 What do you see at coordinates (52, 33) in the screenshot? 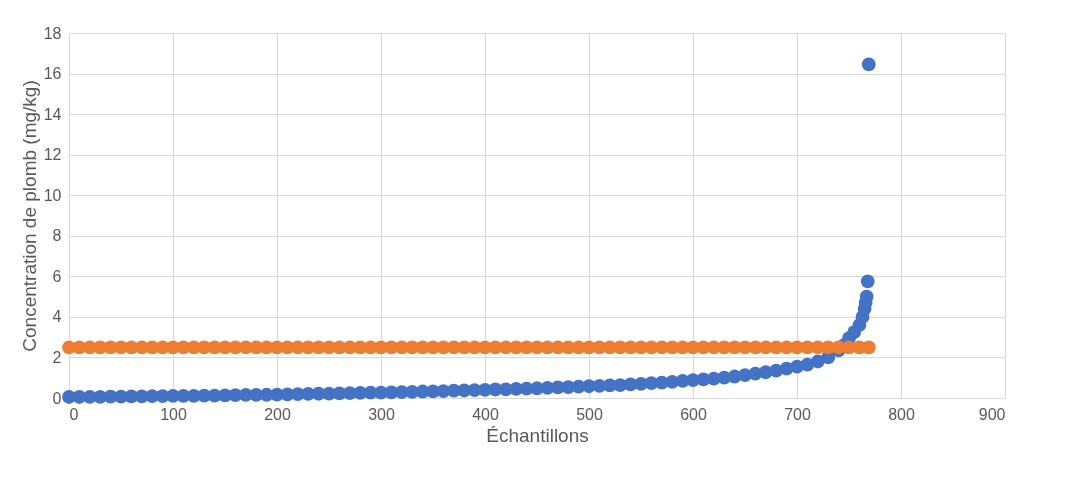
I see `y-tick-label: 18` at bounding box center [52, 33].